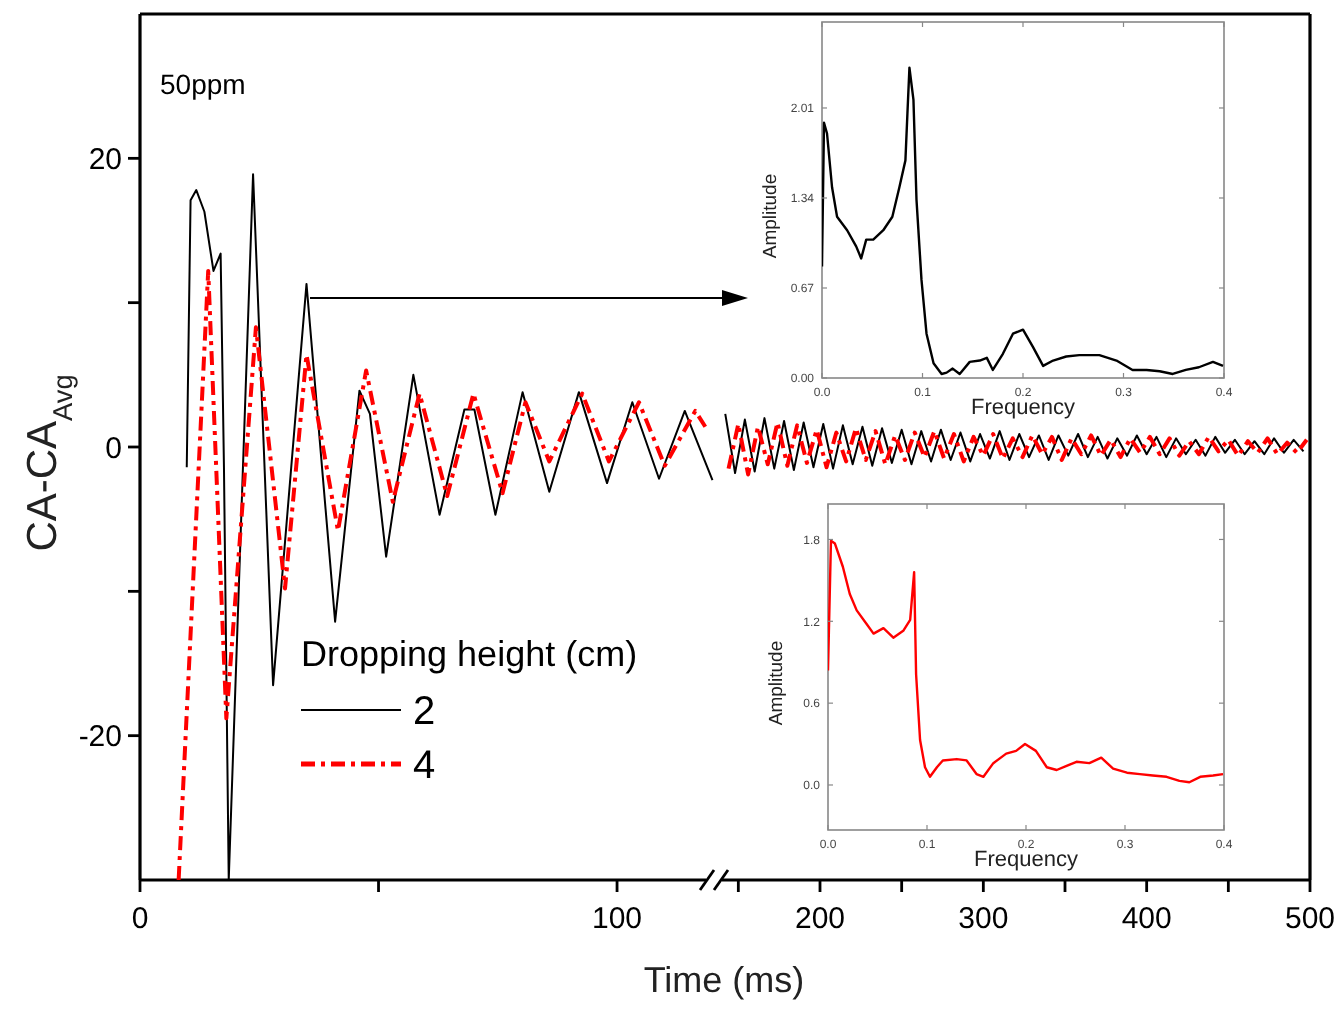 This screenshot has width=1340, height=1020. What do you see at coordinates (113, 448) in the screenshot?
I see `y-tick-label: 0` at bounding box center [113, 448].